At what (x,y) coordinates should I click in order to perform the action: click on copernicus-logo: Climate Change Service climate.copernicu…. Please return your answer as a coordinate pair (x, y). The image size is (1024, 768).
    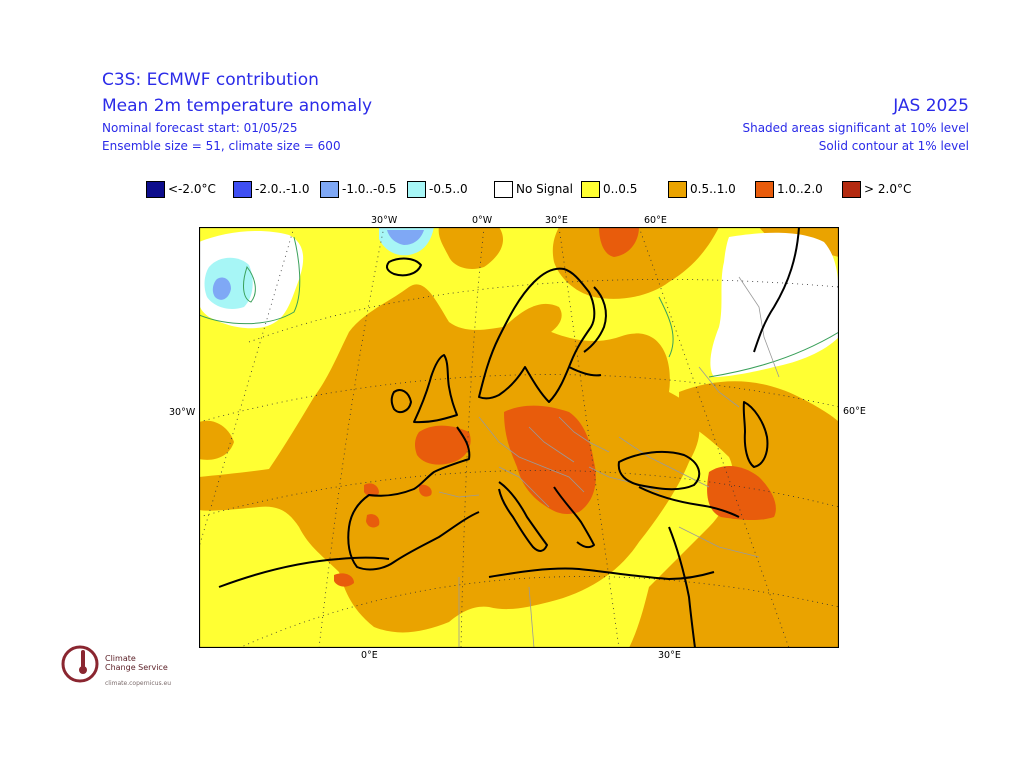
    Looking at the image, I should click on (128, 665).